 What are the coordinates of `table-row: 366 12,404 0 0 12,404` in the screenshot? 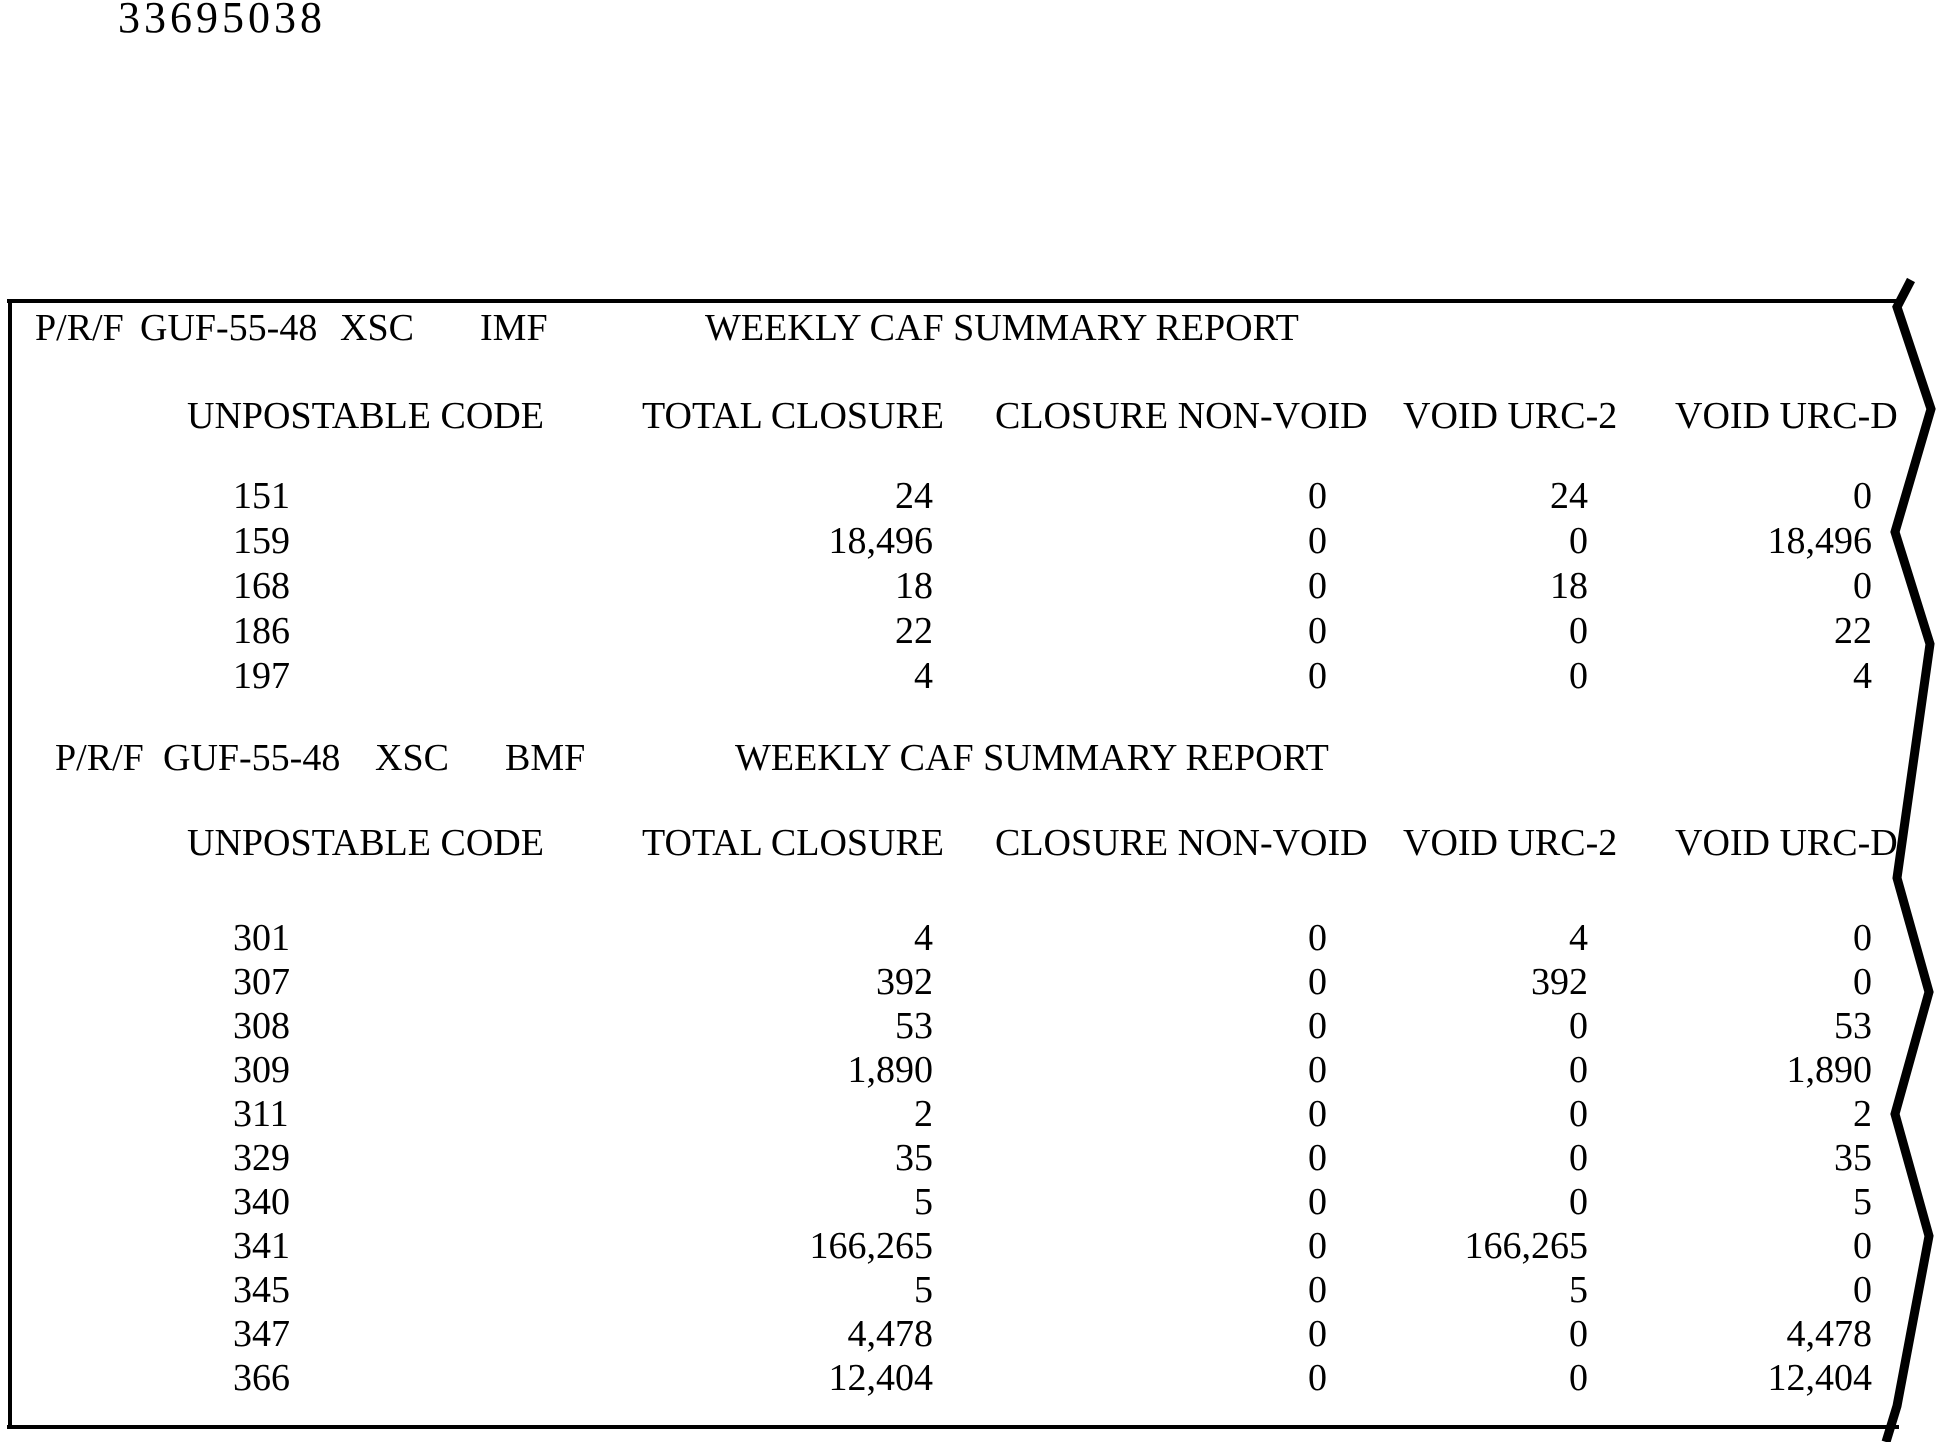 It's located at (969, 1378).